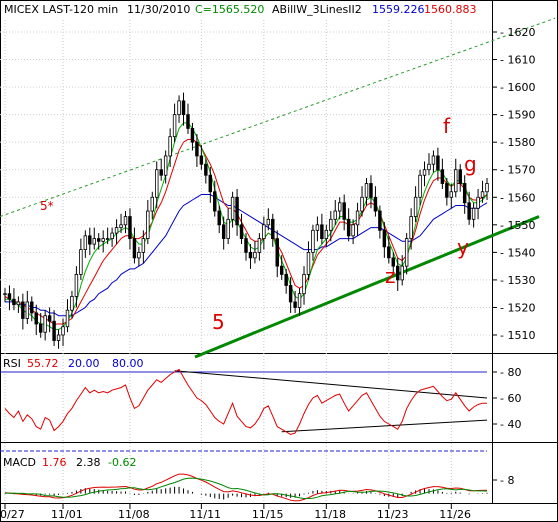  Describe the element at coordinates (517, 197) in the screenshot. I see `y-tick-label: - 1560` at that location.